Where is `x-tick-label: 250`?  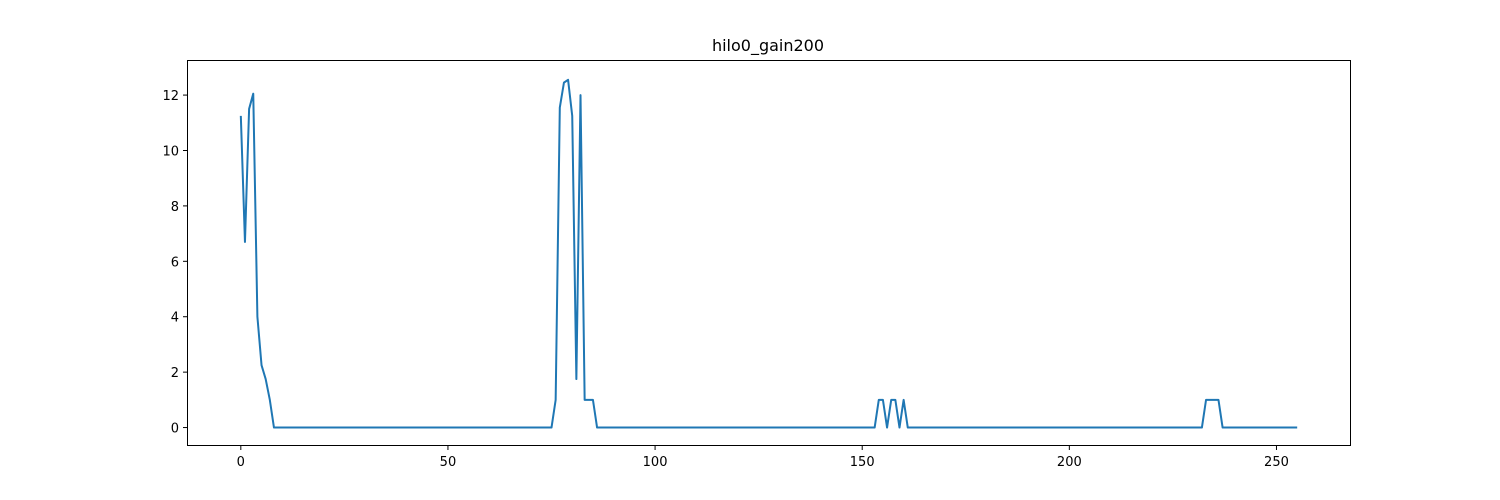
x-tick-label: 250 is located at coordinates (1276, 462).